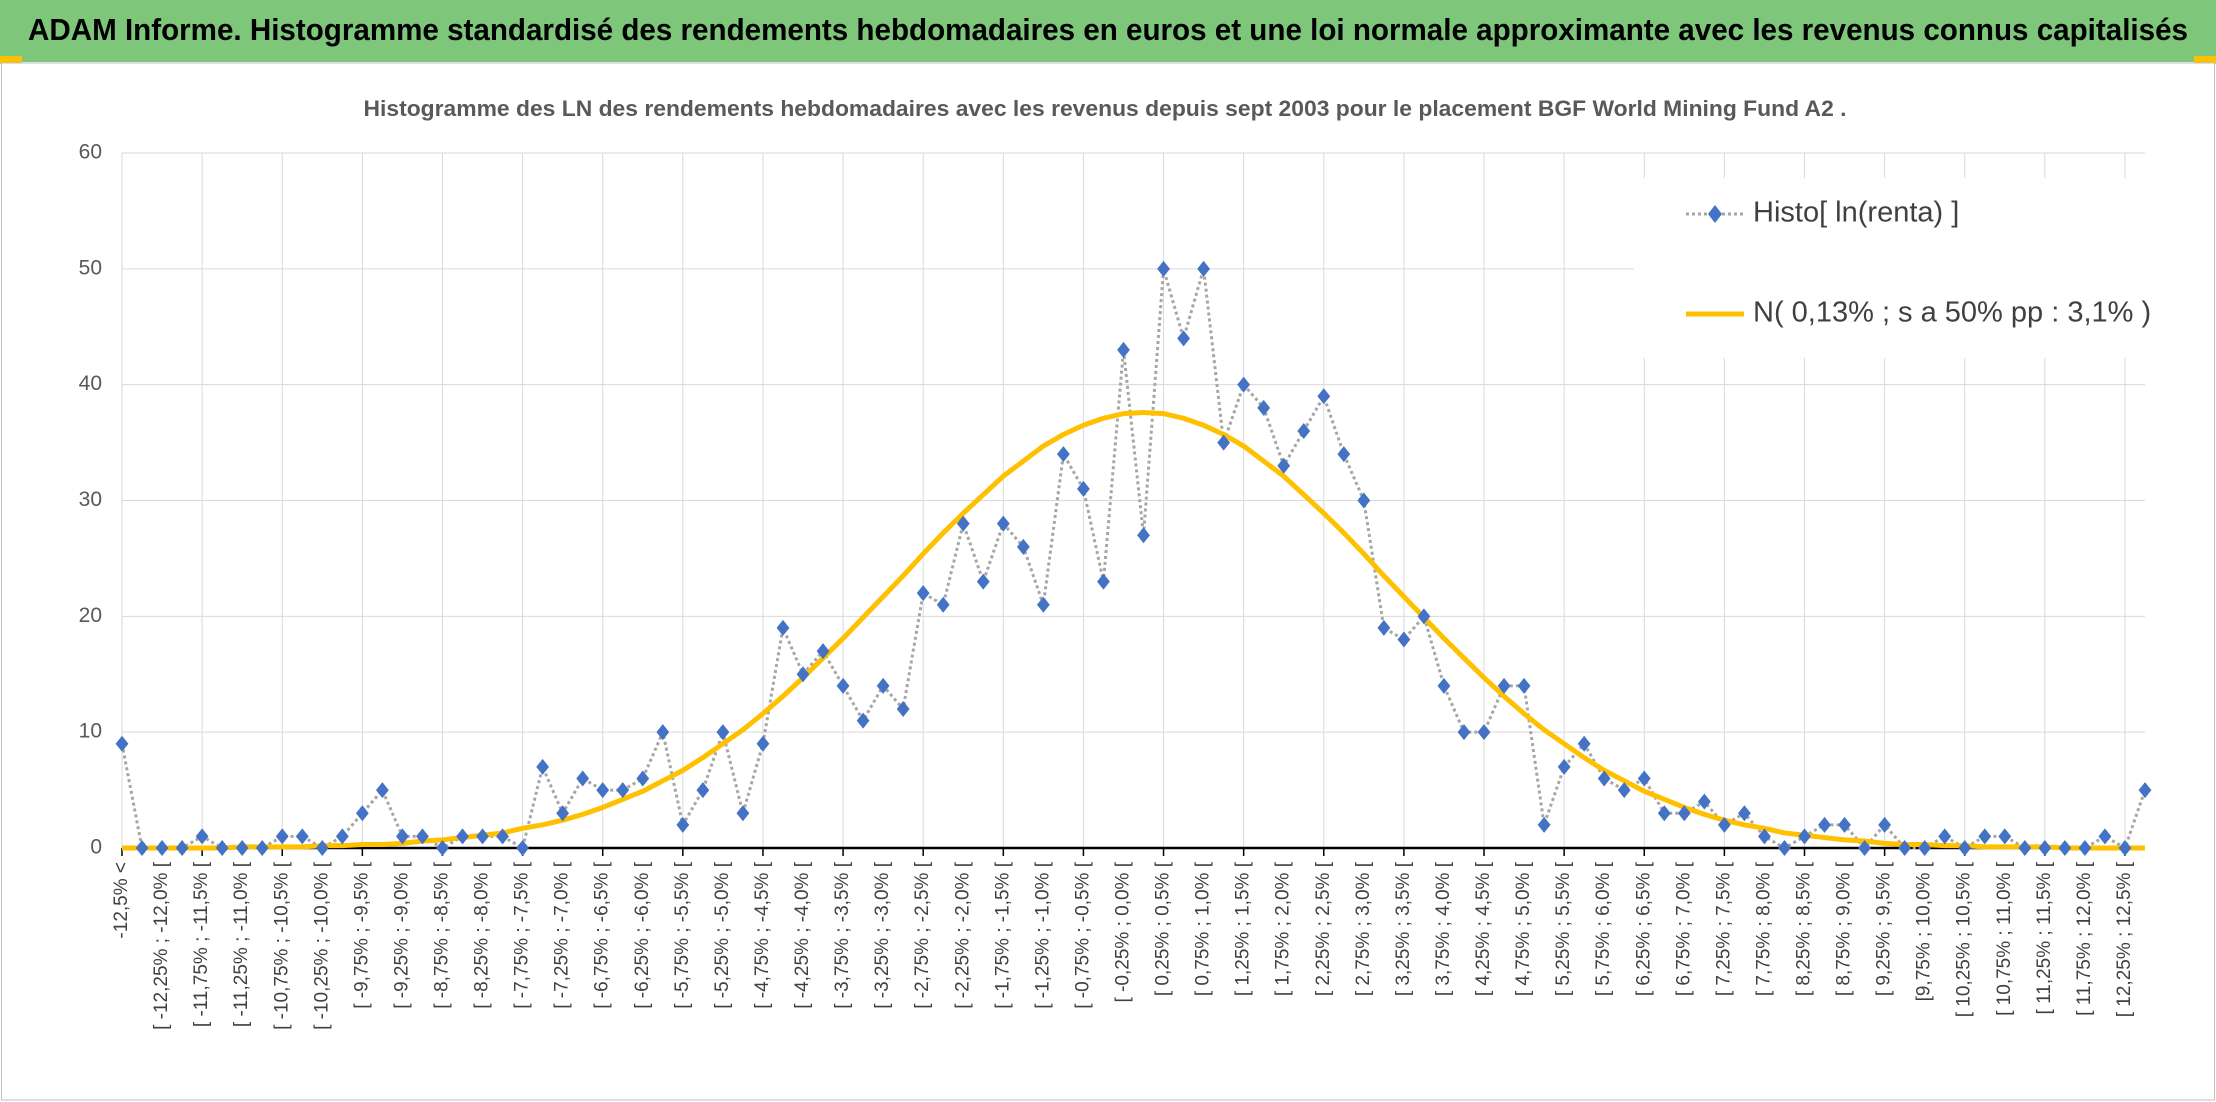 This screenshot has height=1102, width=2216. What do you see at coordinates (1203, 928) in the screenshot?
I see `x-tick-label: [ 0,75% ; 1,0% [` at bounding box center [1203, 928].